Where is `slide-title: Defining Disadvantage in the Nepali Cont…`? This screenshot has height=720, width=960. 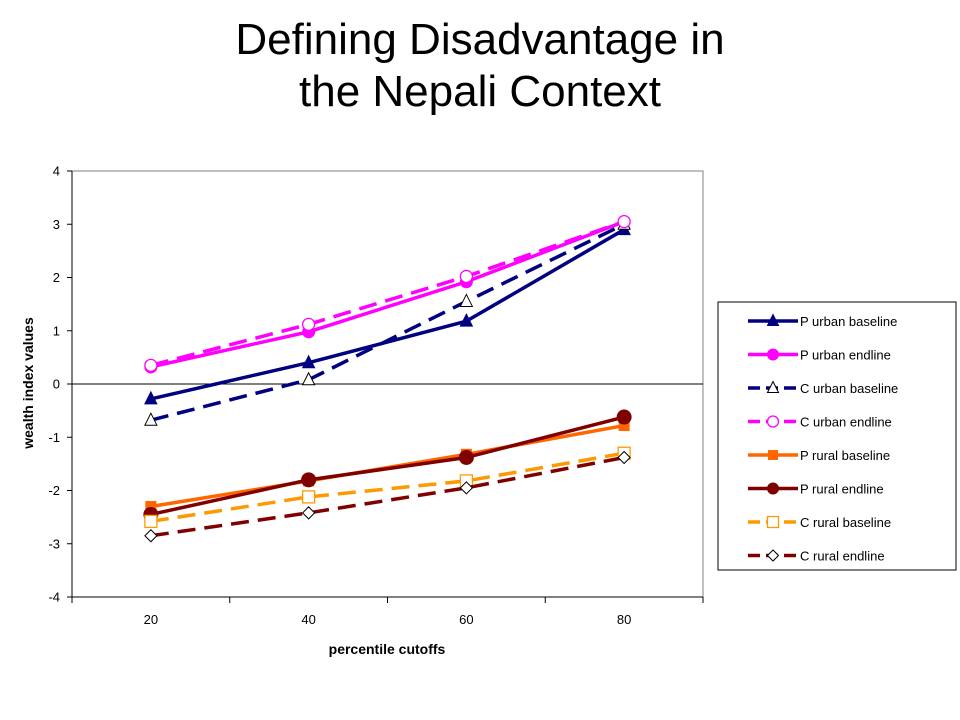 slide-title: Defining Disadvantage in the Nepali Cont… is located at coordinates (480, 66).